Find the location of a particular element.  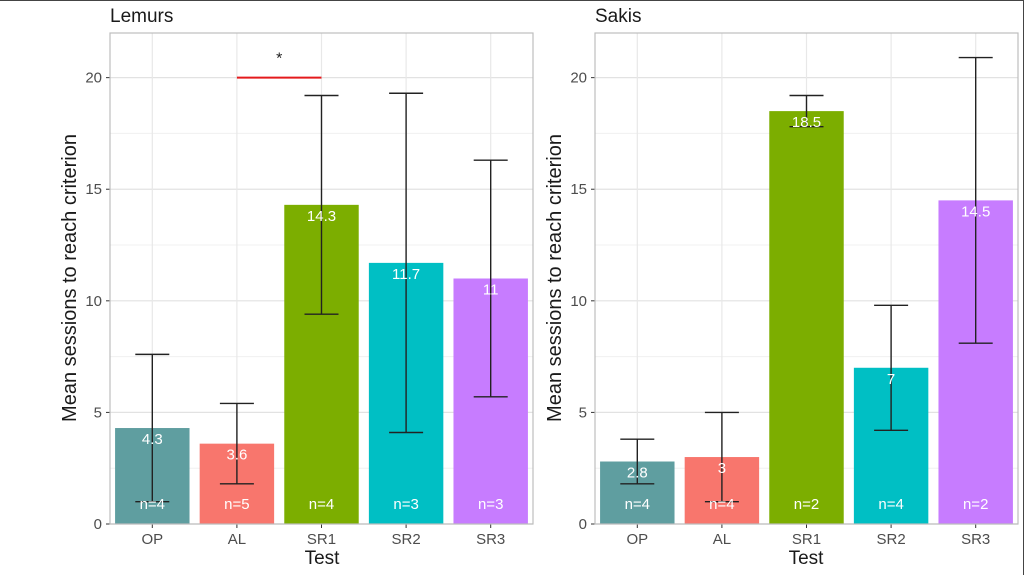

sakis-x-tick-label-sr3: SR3 is located at coordinates (975, 539).